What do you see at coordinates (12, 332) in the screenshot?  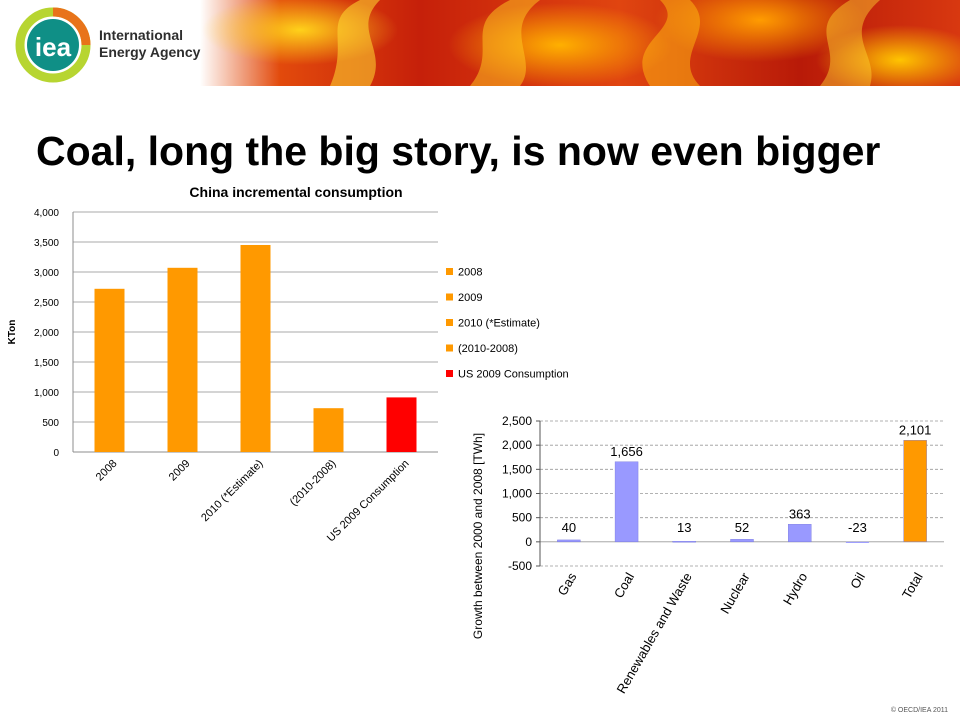 I see `chart1-ylabel: KTon` at bounding box center [12, 332].